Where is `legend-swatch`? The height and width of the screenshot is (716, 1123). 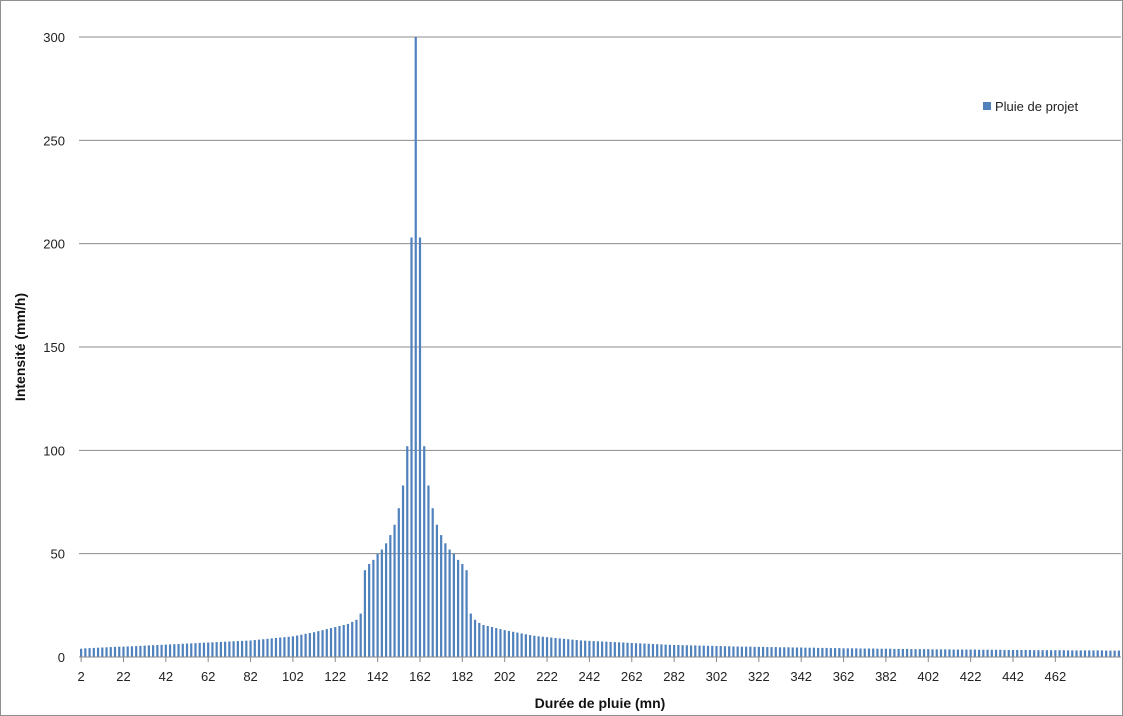
legend-swatch is located at coordinates (987, 106).